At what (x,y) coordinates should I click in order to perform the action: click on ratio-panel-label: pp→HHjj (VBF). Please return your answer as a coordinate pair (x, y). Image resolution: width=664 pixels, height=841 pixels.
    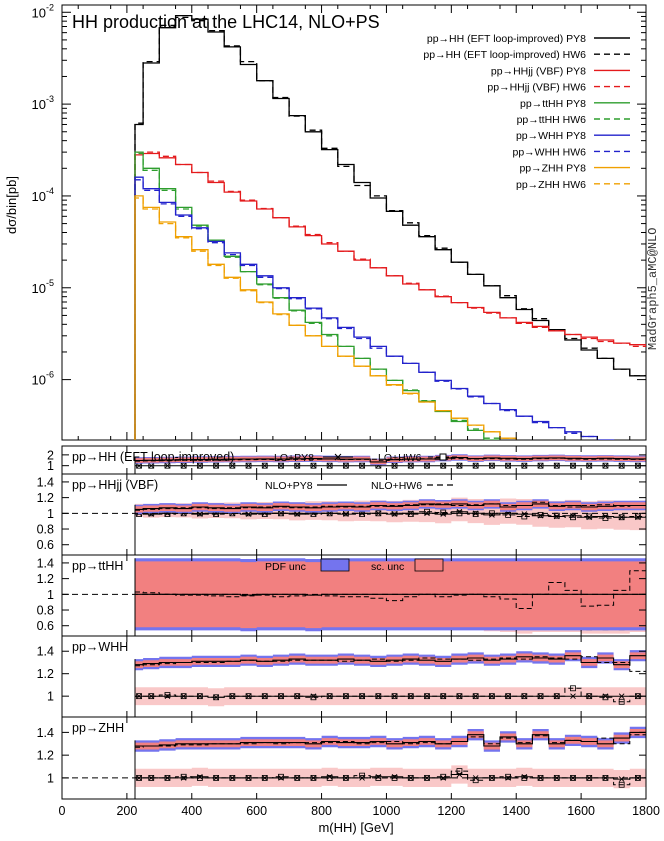
    Looking at the image, I should click on (115, 485).